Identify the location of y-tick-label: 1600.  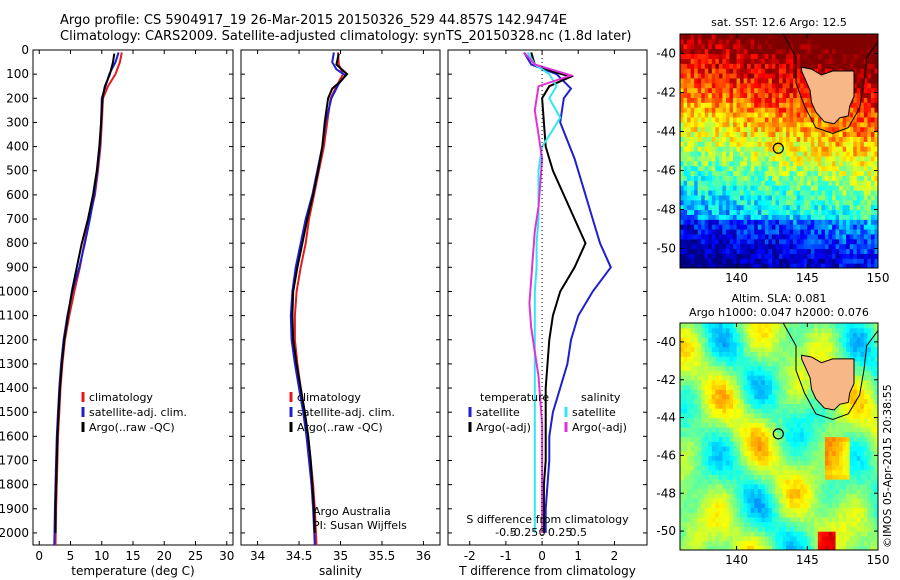
(14, 436).